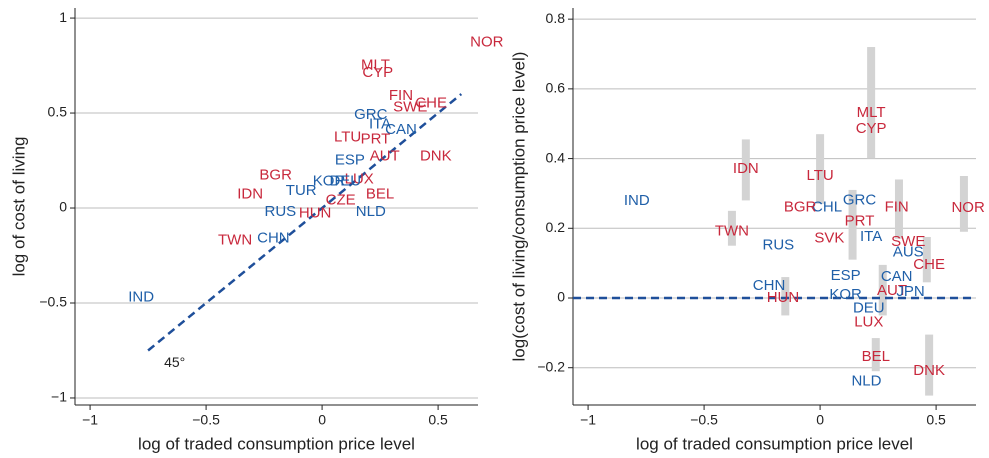  What do you see at coordinates (556, 18) in the screenshot?
I see `y-tick-label: 0.8` at bounding box center [556, 18].